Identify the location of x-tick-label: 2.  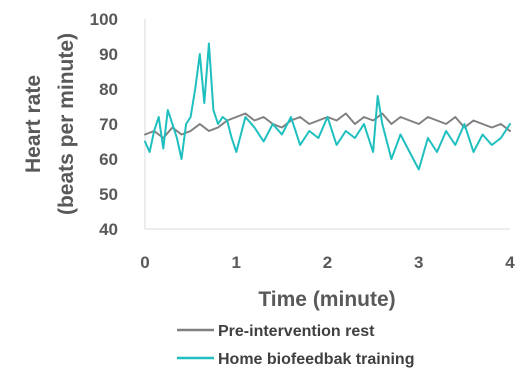
(327, 262).